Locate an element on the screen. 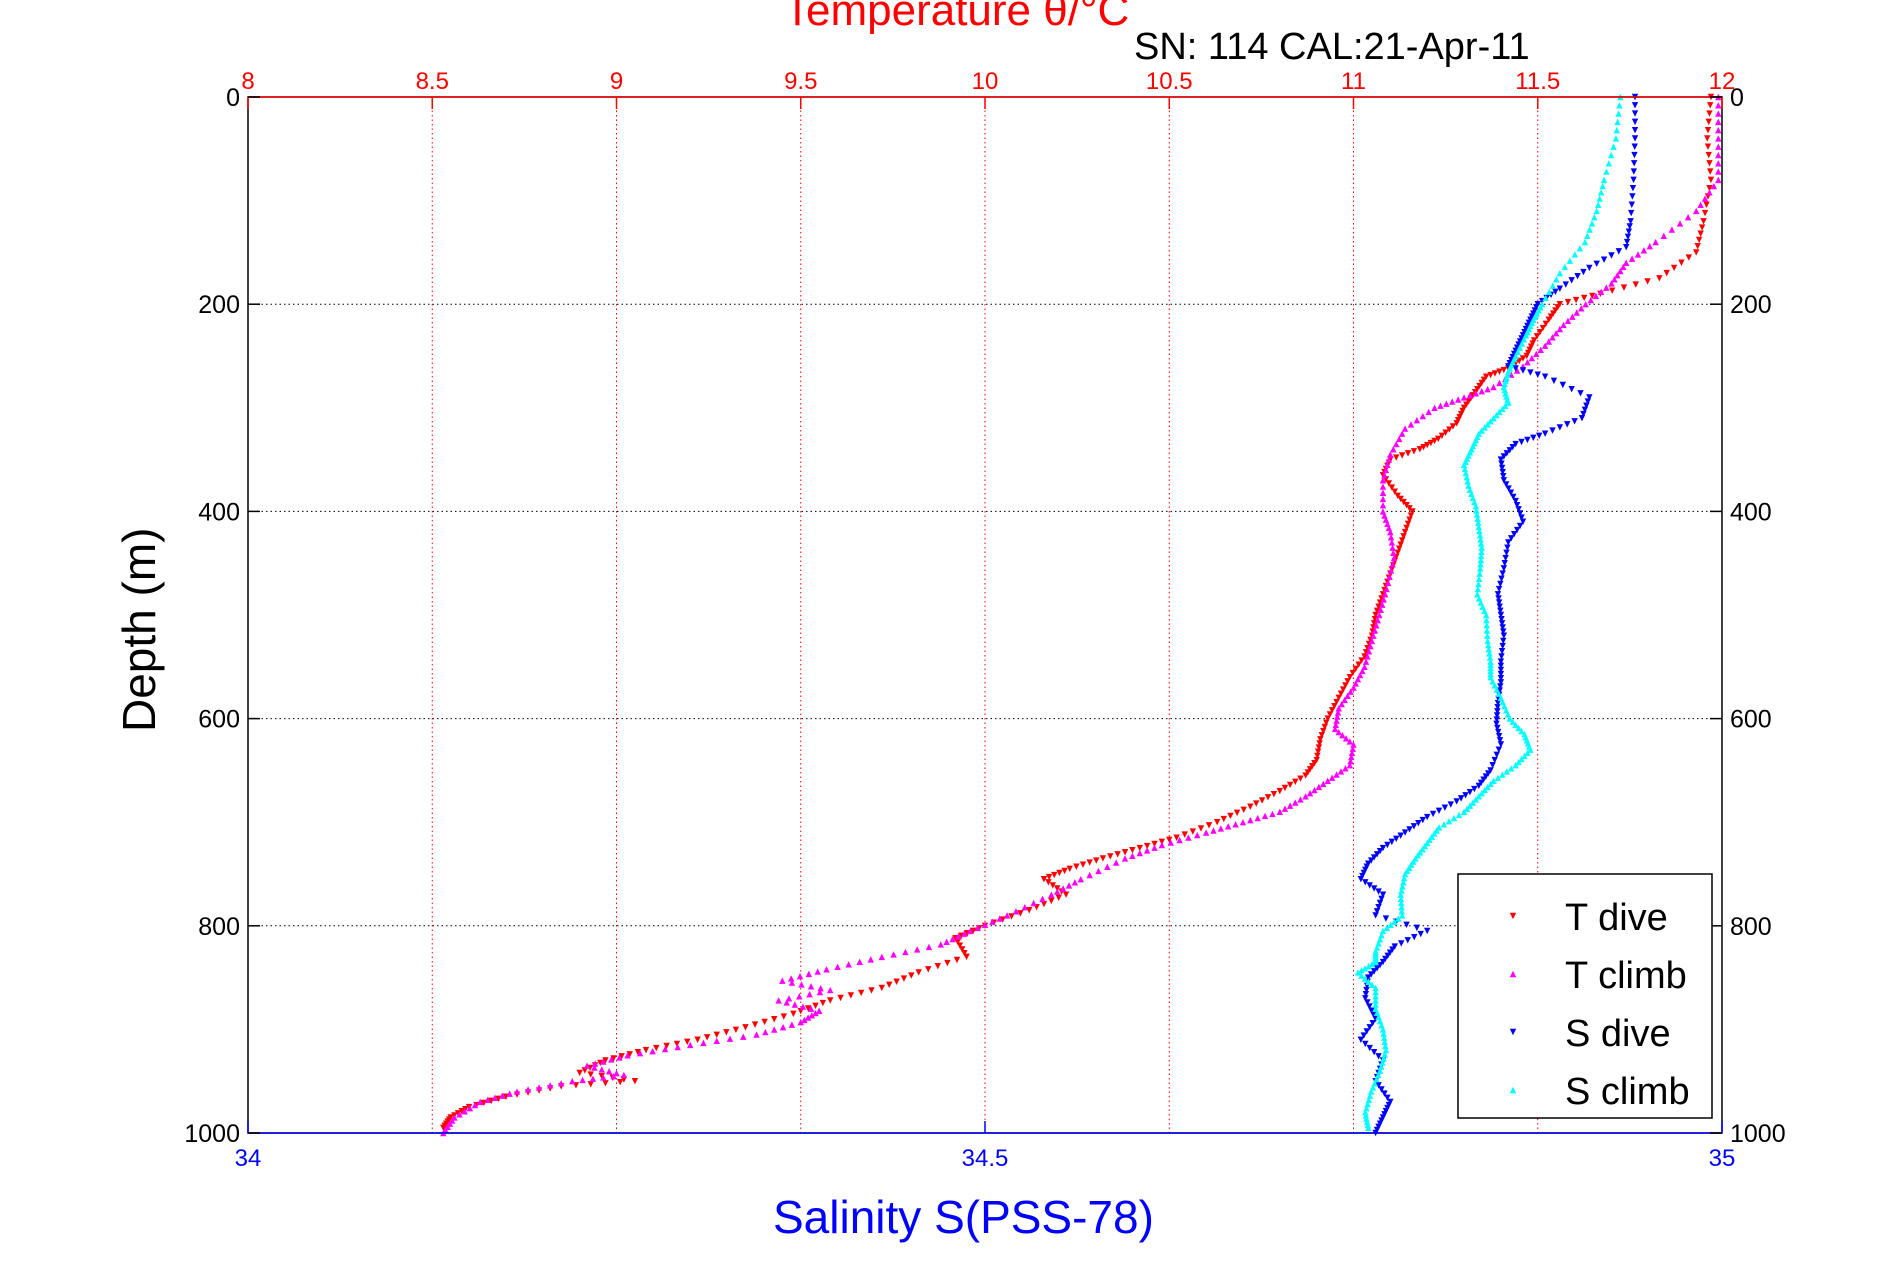  chart-title: Temperature θ/°C is located at coordinates (957, 17).